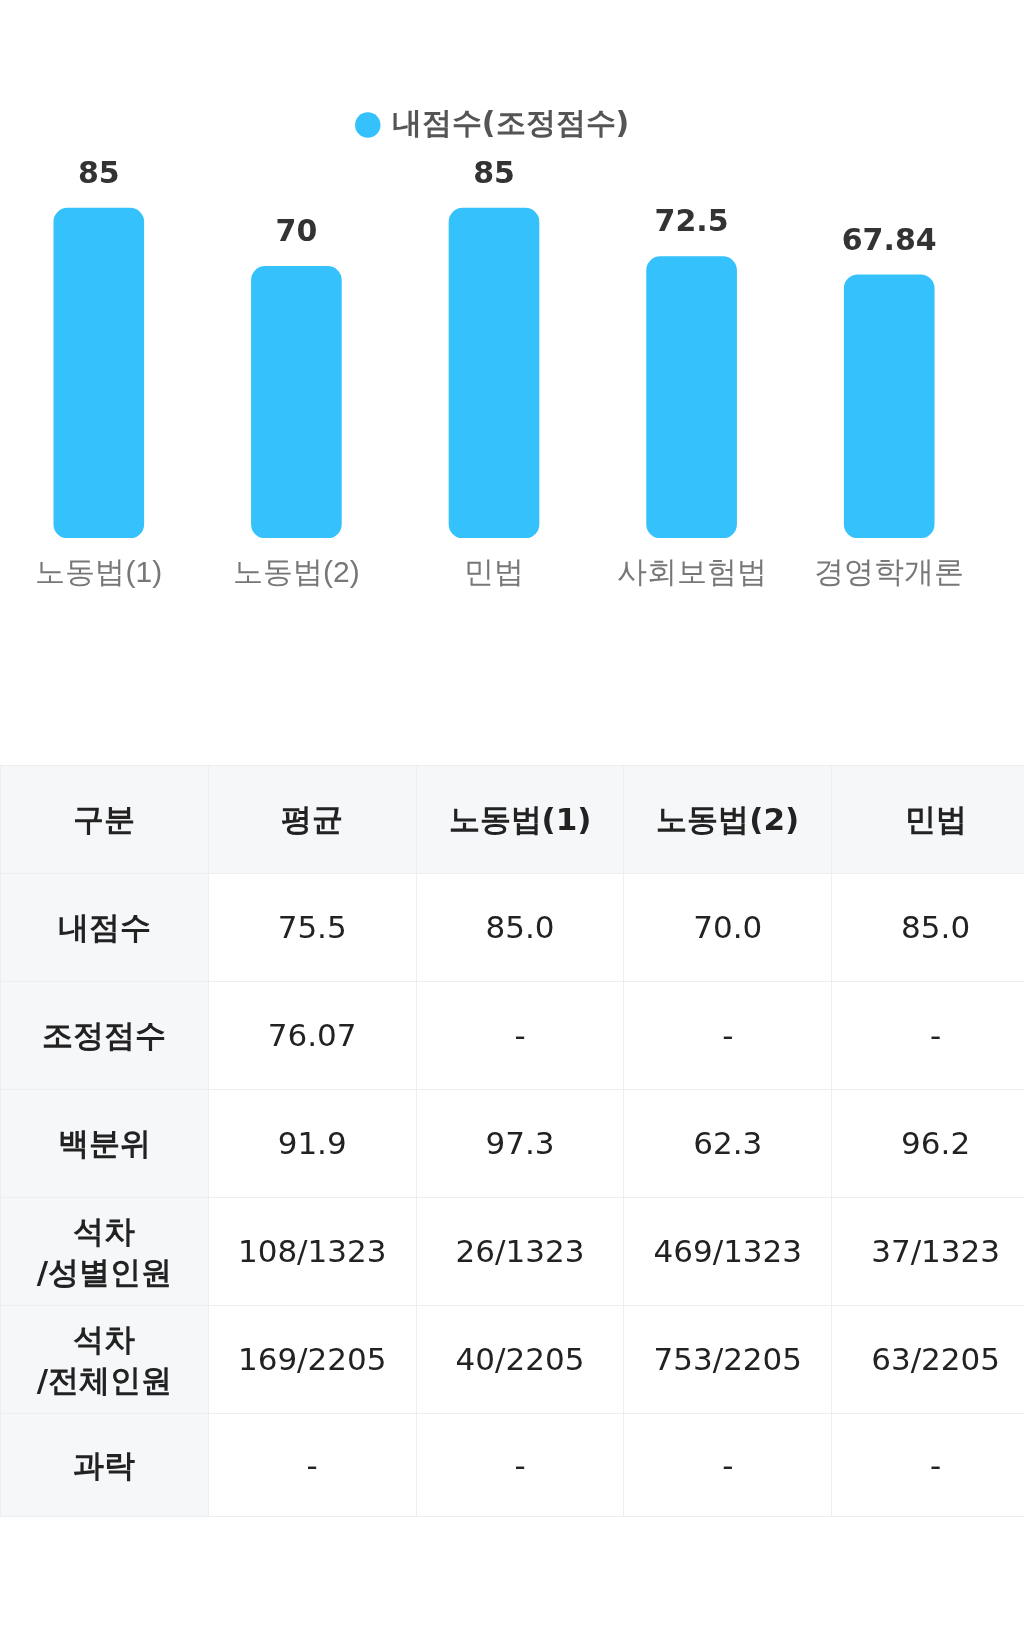 The width and height of the screenshot is (1024, 1627). What do you see at coordinates (104, 1251) in the screenshot?
I see `category-label: 석차 /성별인원` at bounding box center [104, 1251].